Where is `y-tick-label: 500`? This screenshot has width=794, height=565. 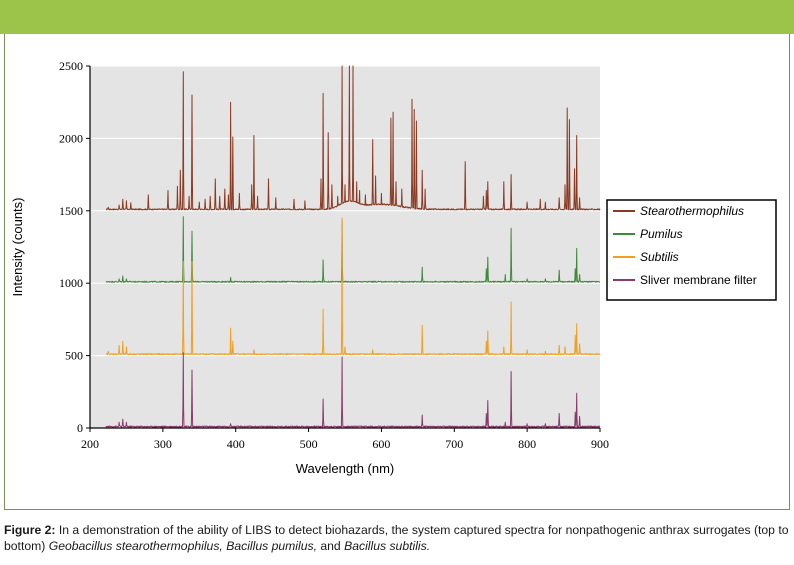 y-tick-label: 500 is located at coordinates (74, 356).